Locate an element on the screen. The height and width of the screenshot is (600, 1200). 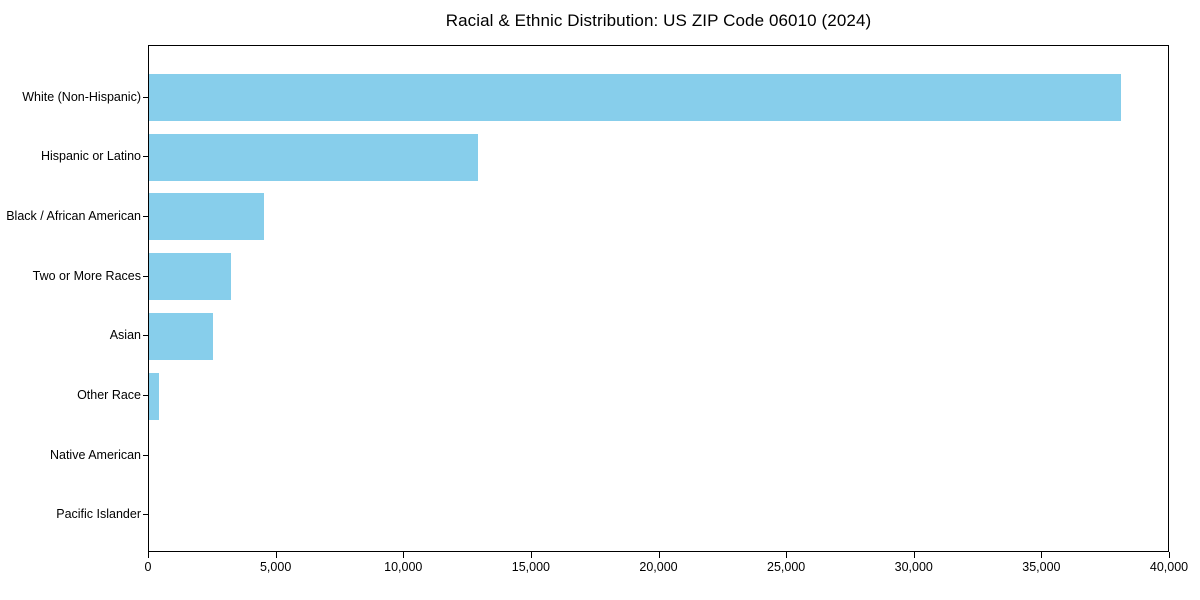
y-axis-tick-native-american is located at coordinates (145, 455).